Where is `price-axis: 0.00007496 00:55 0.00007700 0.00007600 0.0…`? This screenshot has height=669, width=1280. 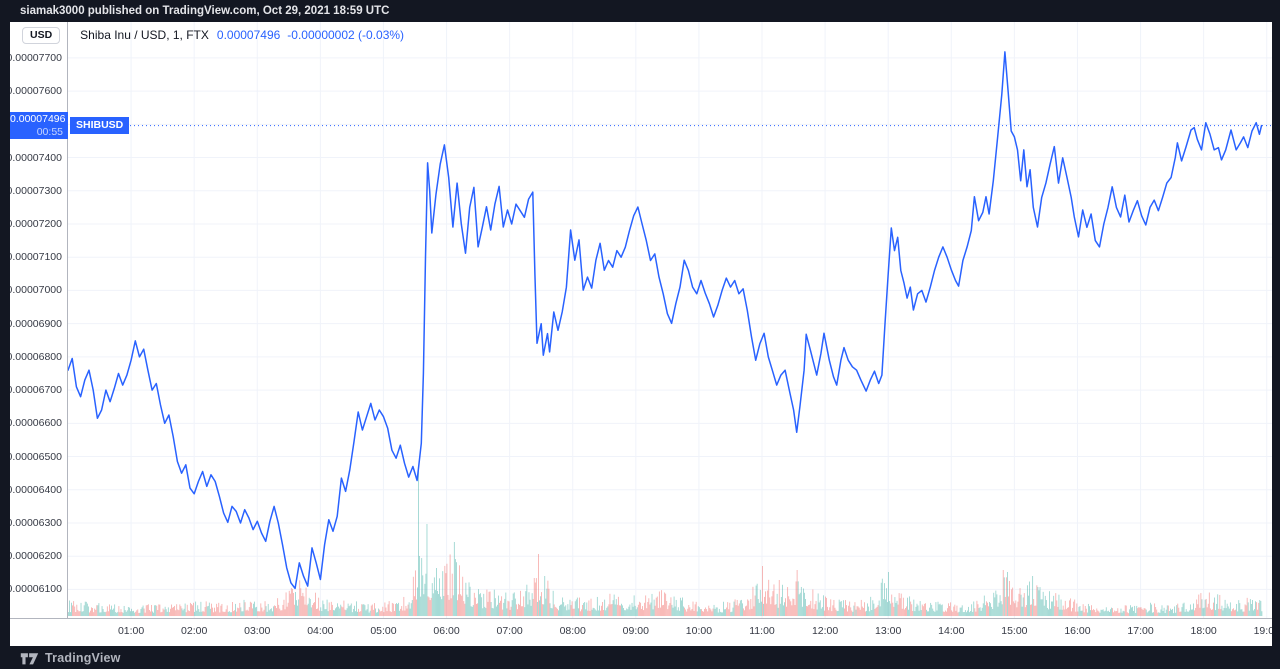 price-axis: 0.00007496 00:55 0.00007700 0.00007600 0.0… is located at coordinates (39, 320).